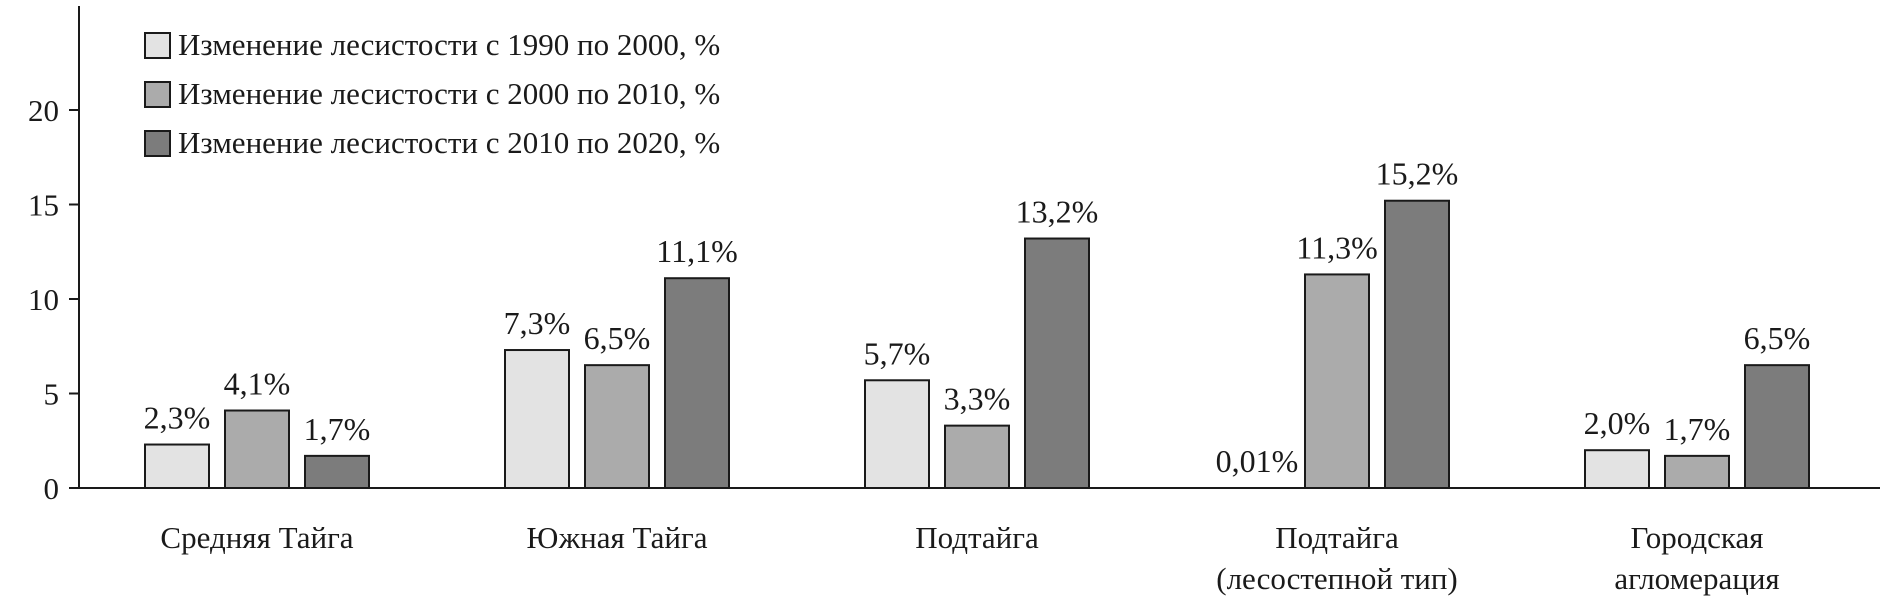 This screenshot has height=604, width=1882. I want to click on legend-label: Изменение лесистости с 1990 по 2000, %, so click(449, 44).